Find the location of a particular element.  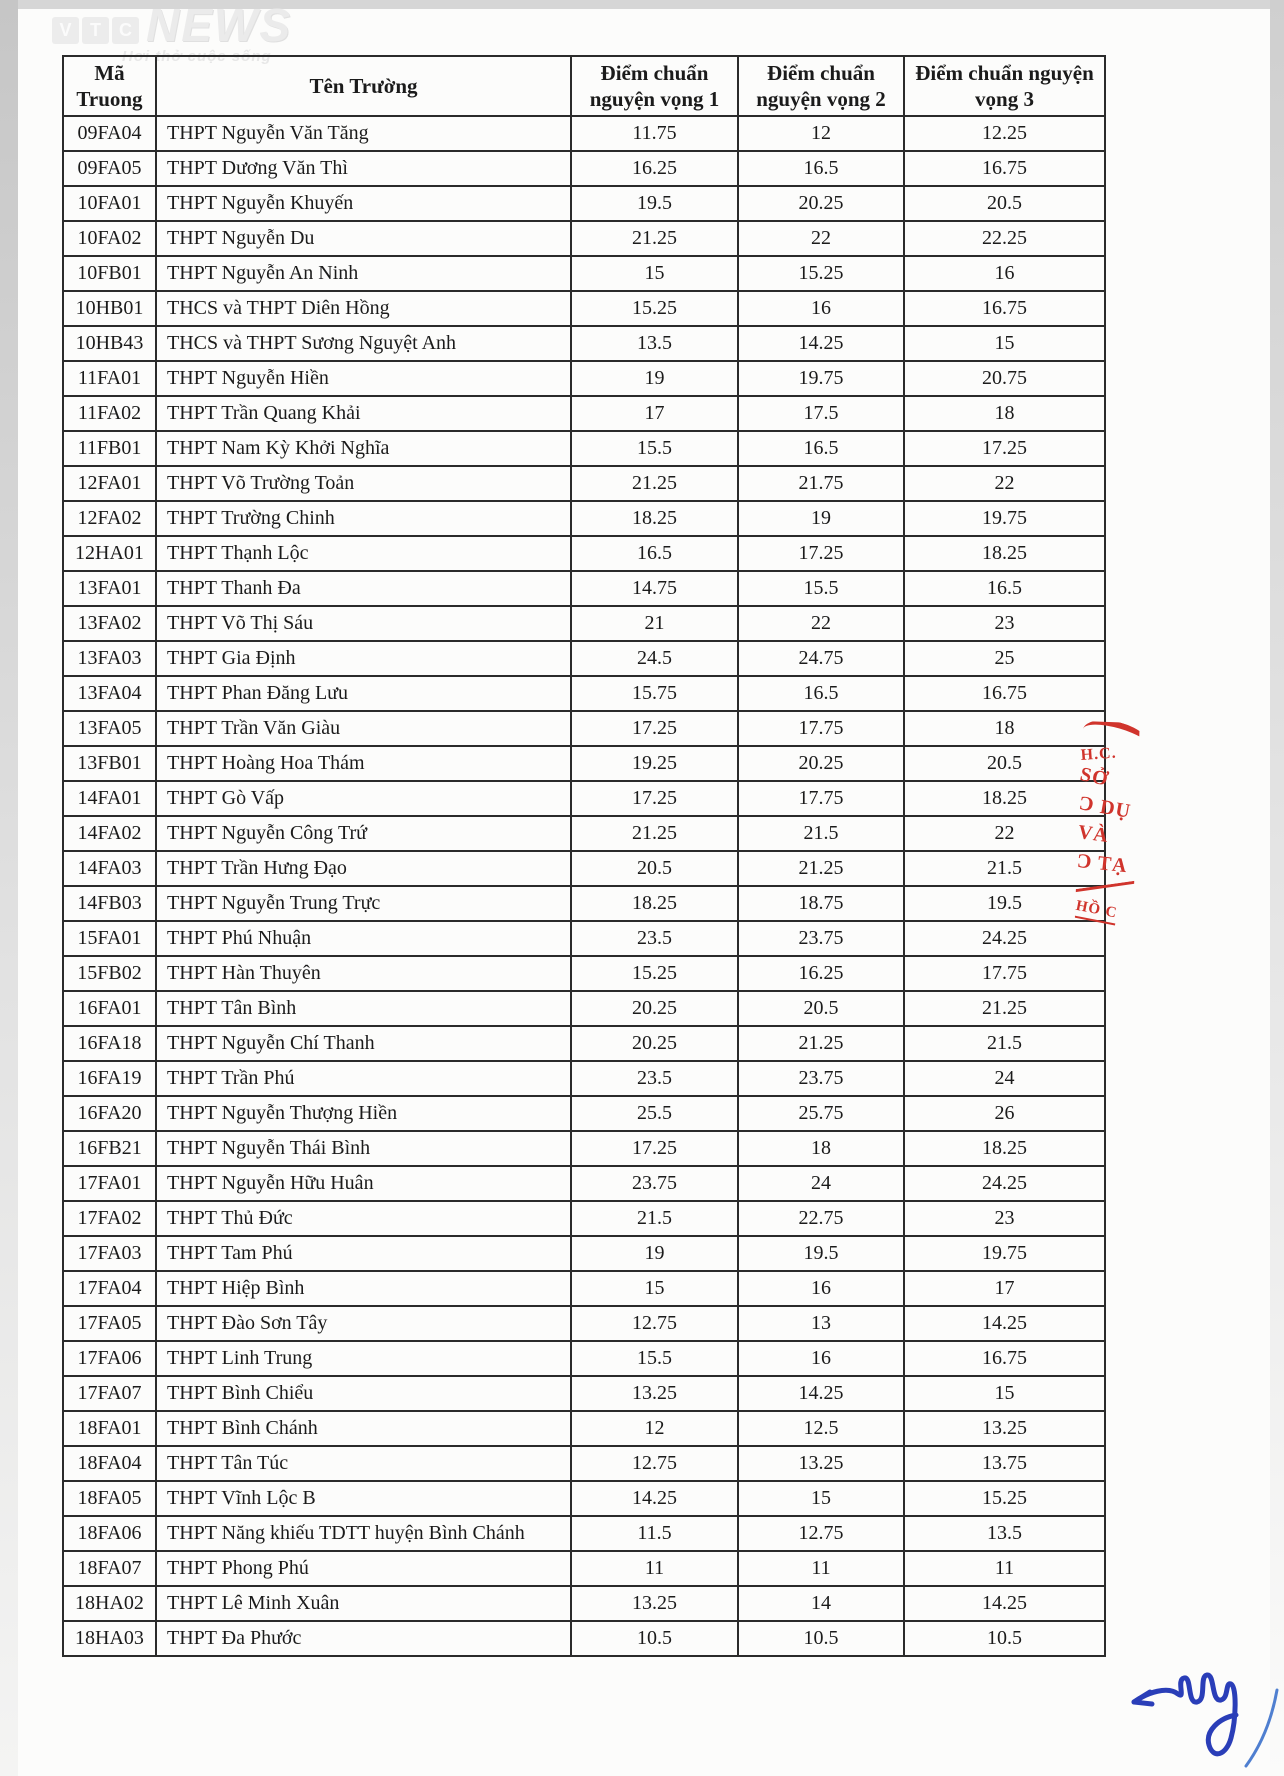

school-code: 17FA06 is located at coordinates (109, 1358).